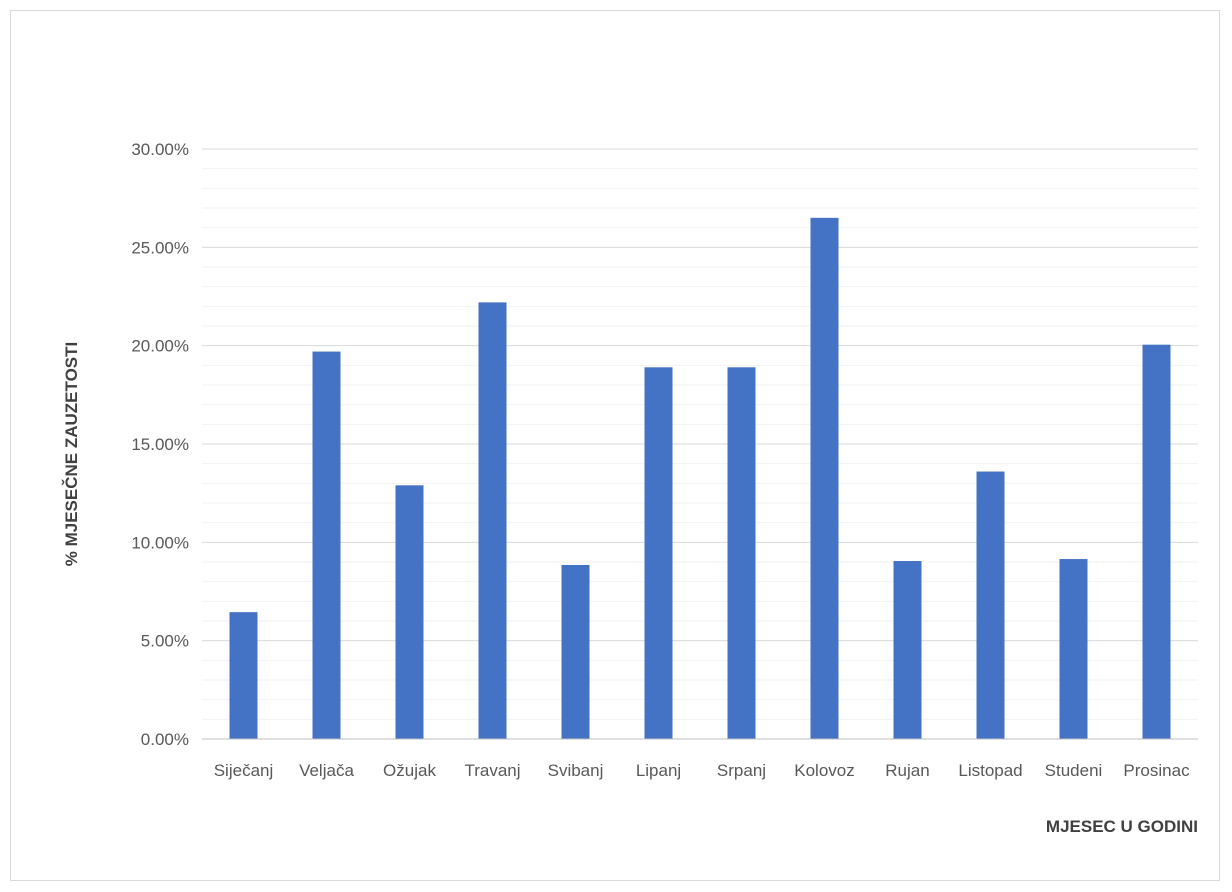 Image resolution: width=1232 pixels, height=892 pixels. I want to click on bar-listopad, so click(990, 605).